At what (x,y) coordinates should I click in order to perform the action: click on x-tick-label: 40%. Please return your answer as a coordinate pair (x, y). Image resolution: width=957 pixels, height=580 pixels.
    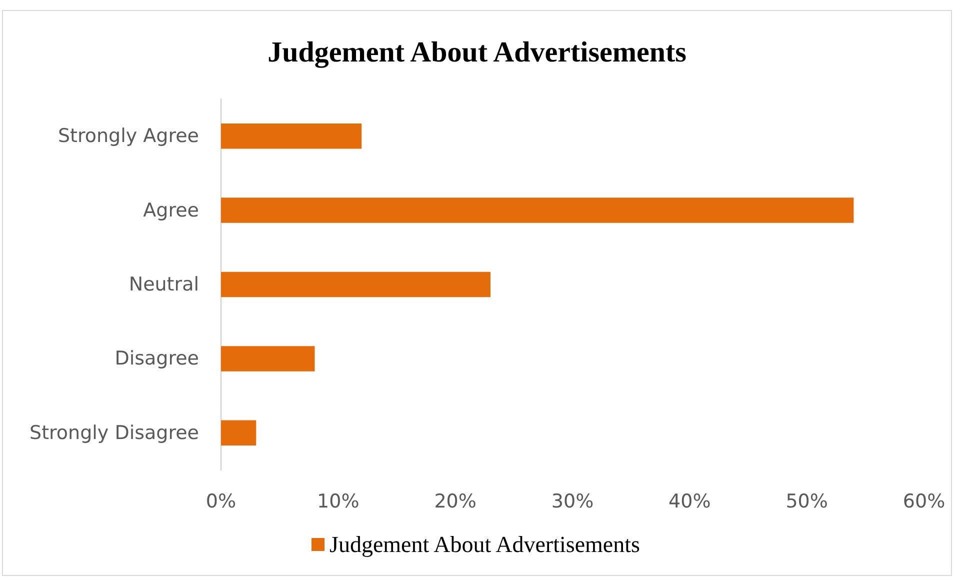
    Looking at the image, I should click on (689, 501).